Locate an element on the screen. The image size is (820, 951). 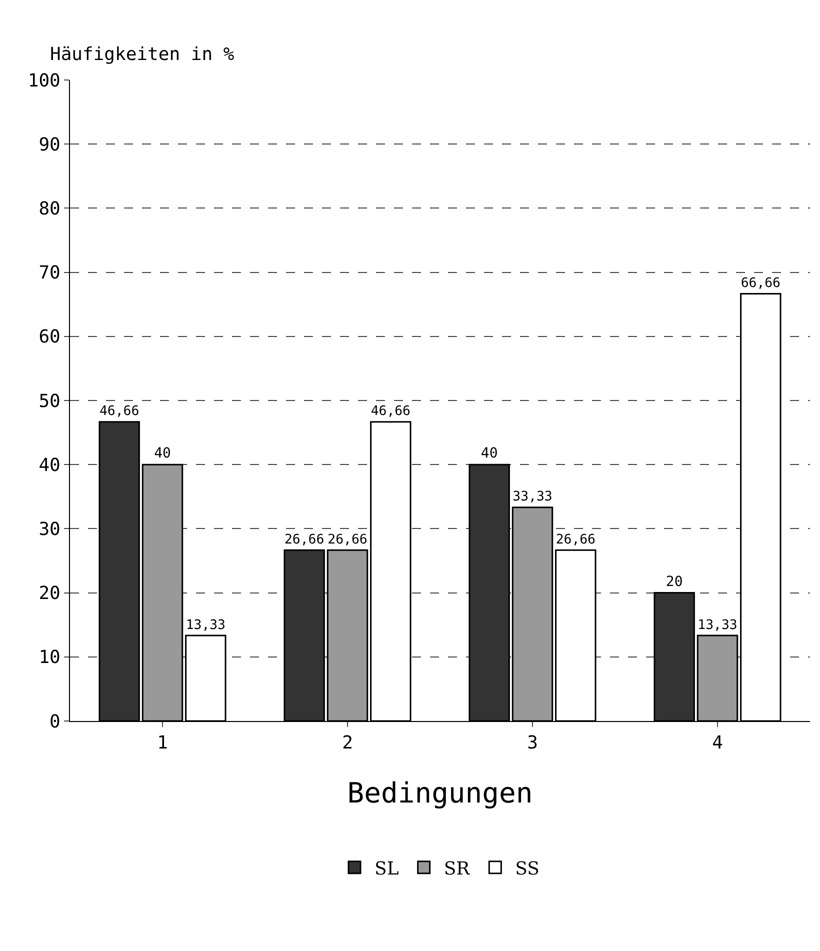
legend-label: SS is located at coordinates (527, 869).